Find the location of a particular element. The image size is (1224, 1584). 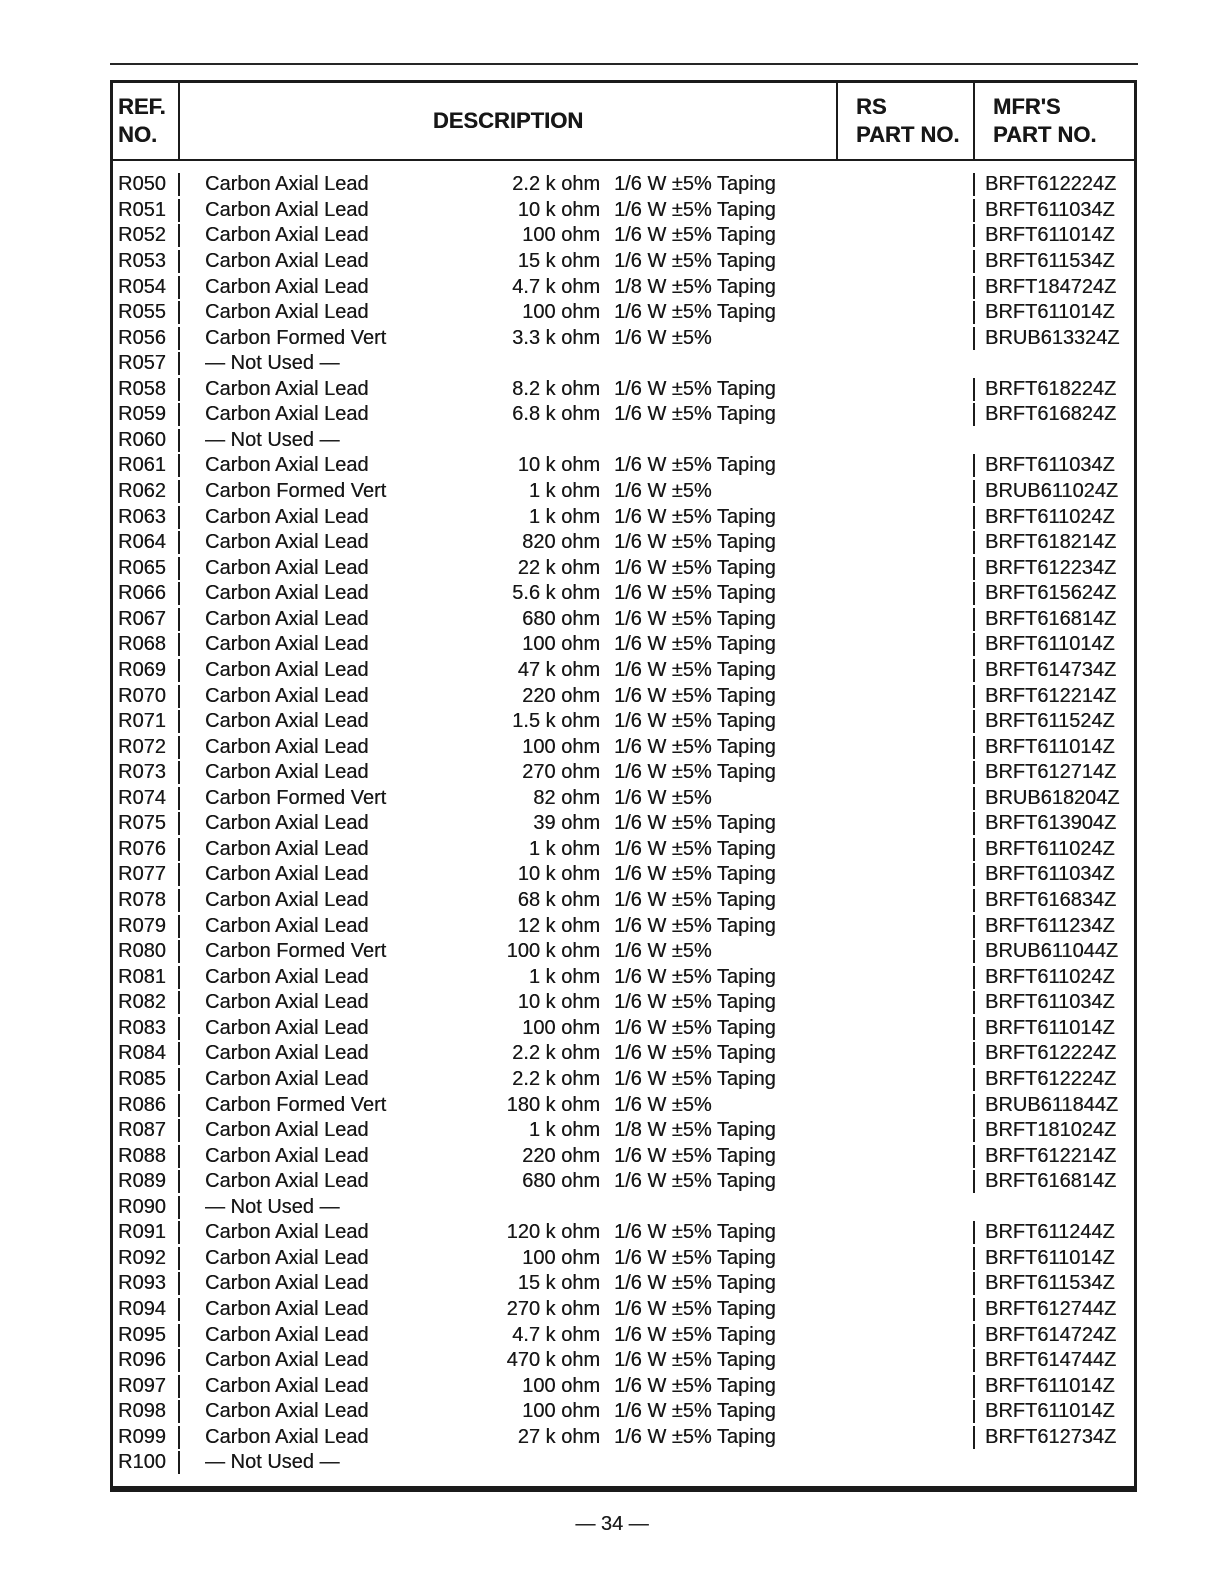

ref-no-cell: R078 is located at coordinates (142, 900).